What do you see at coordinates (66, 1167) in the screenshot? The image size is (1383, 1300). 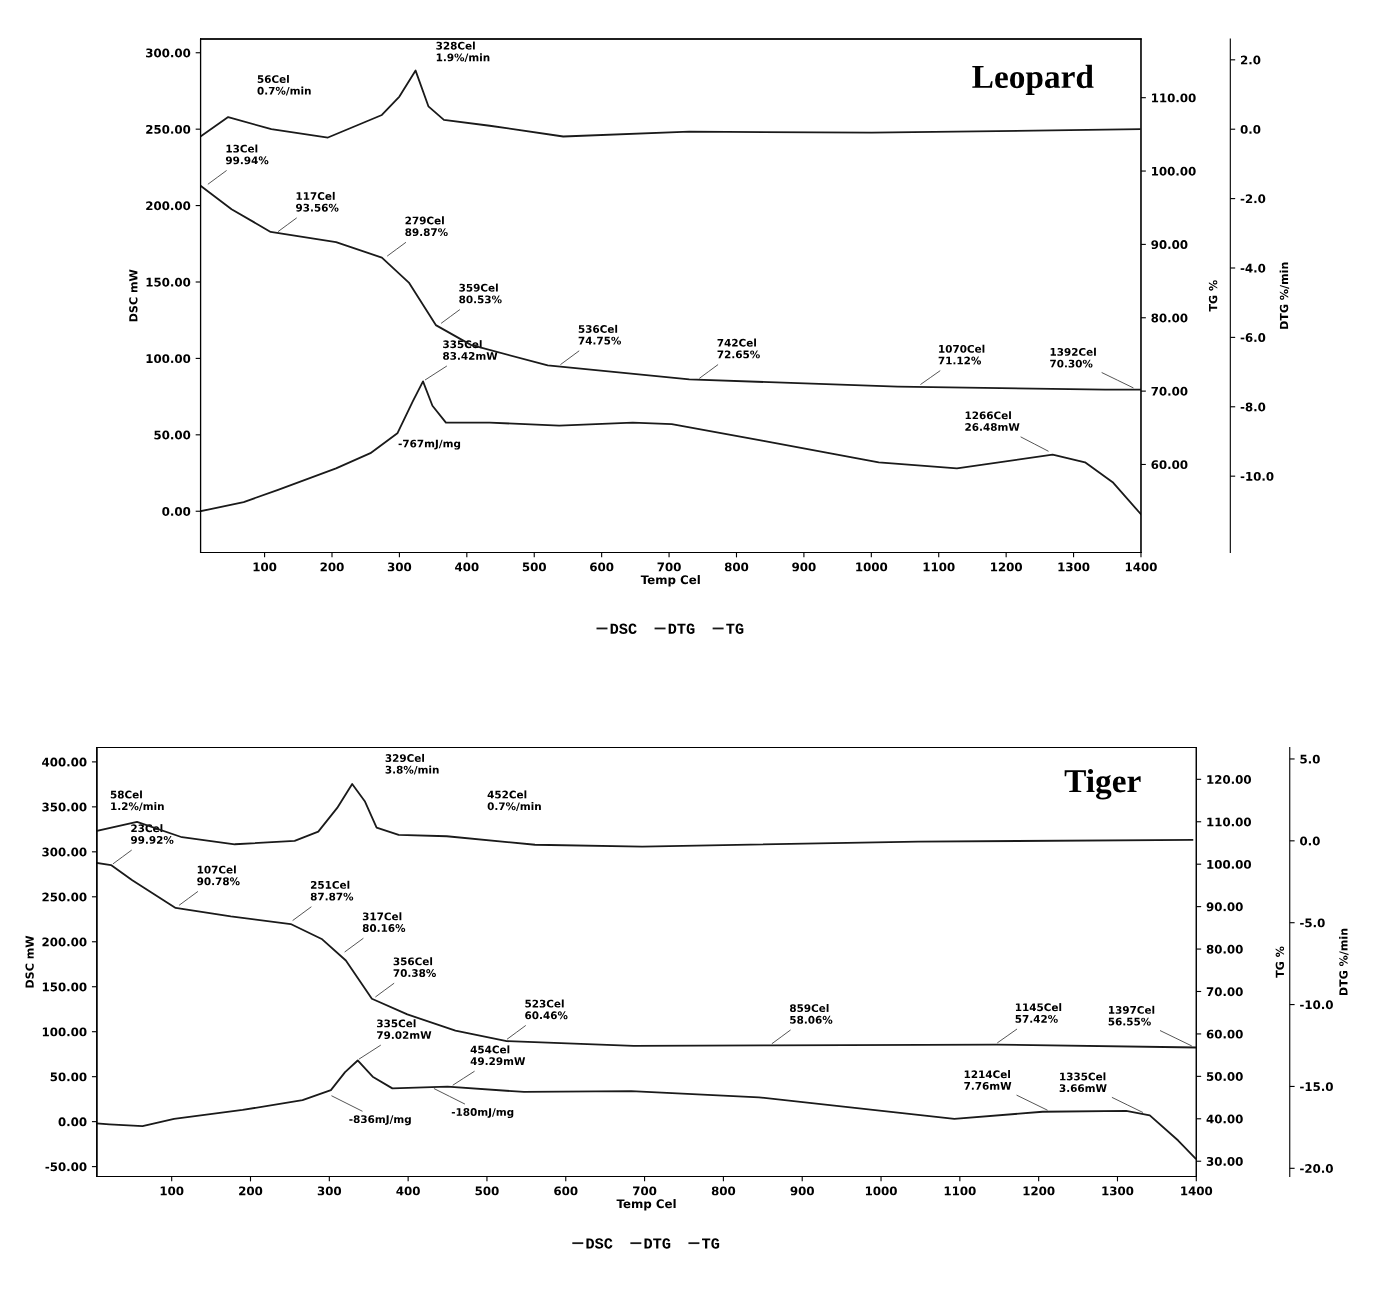 I see `y-tick-label: -50.00` at bounding box center [66, 1167].